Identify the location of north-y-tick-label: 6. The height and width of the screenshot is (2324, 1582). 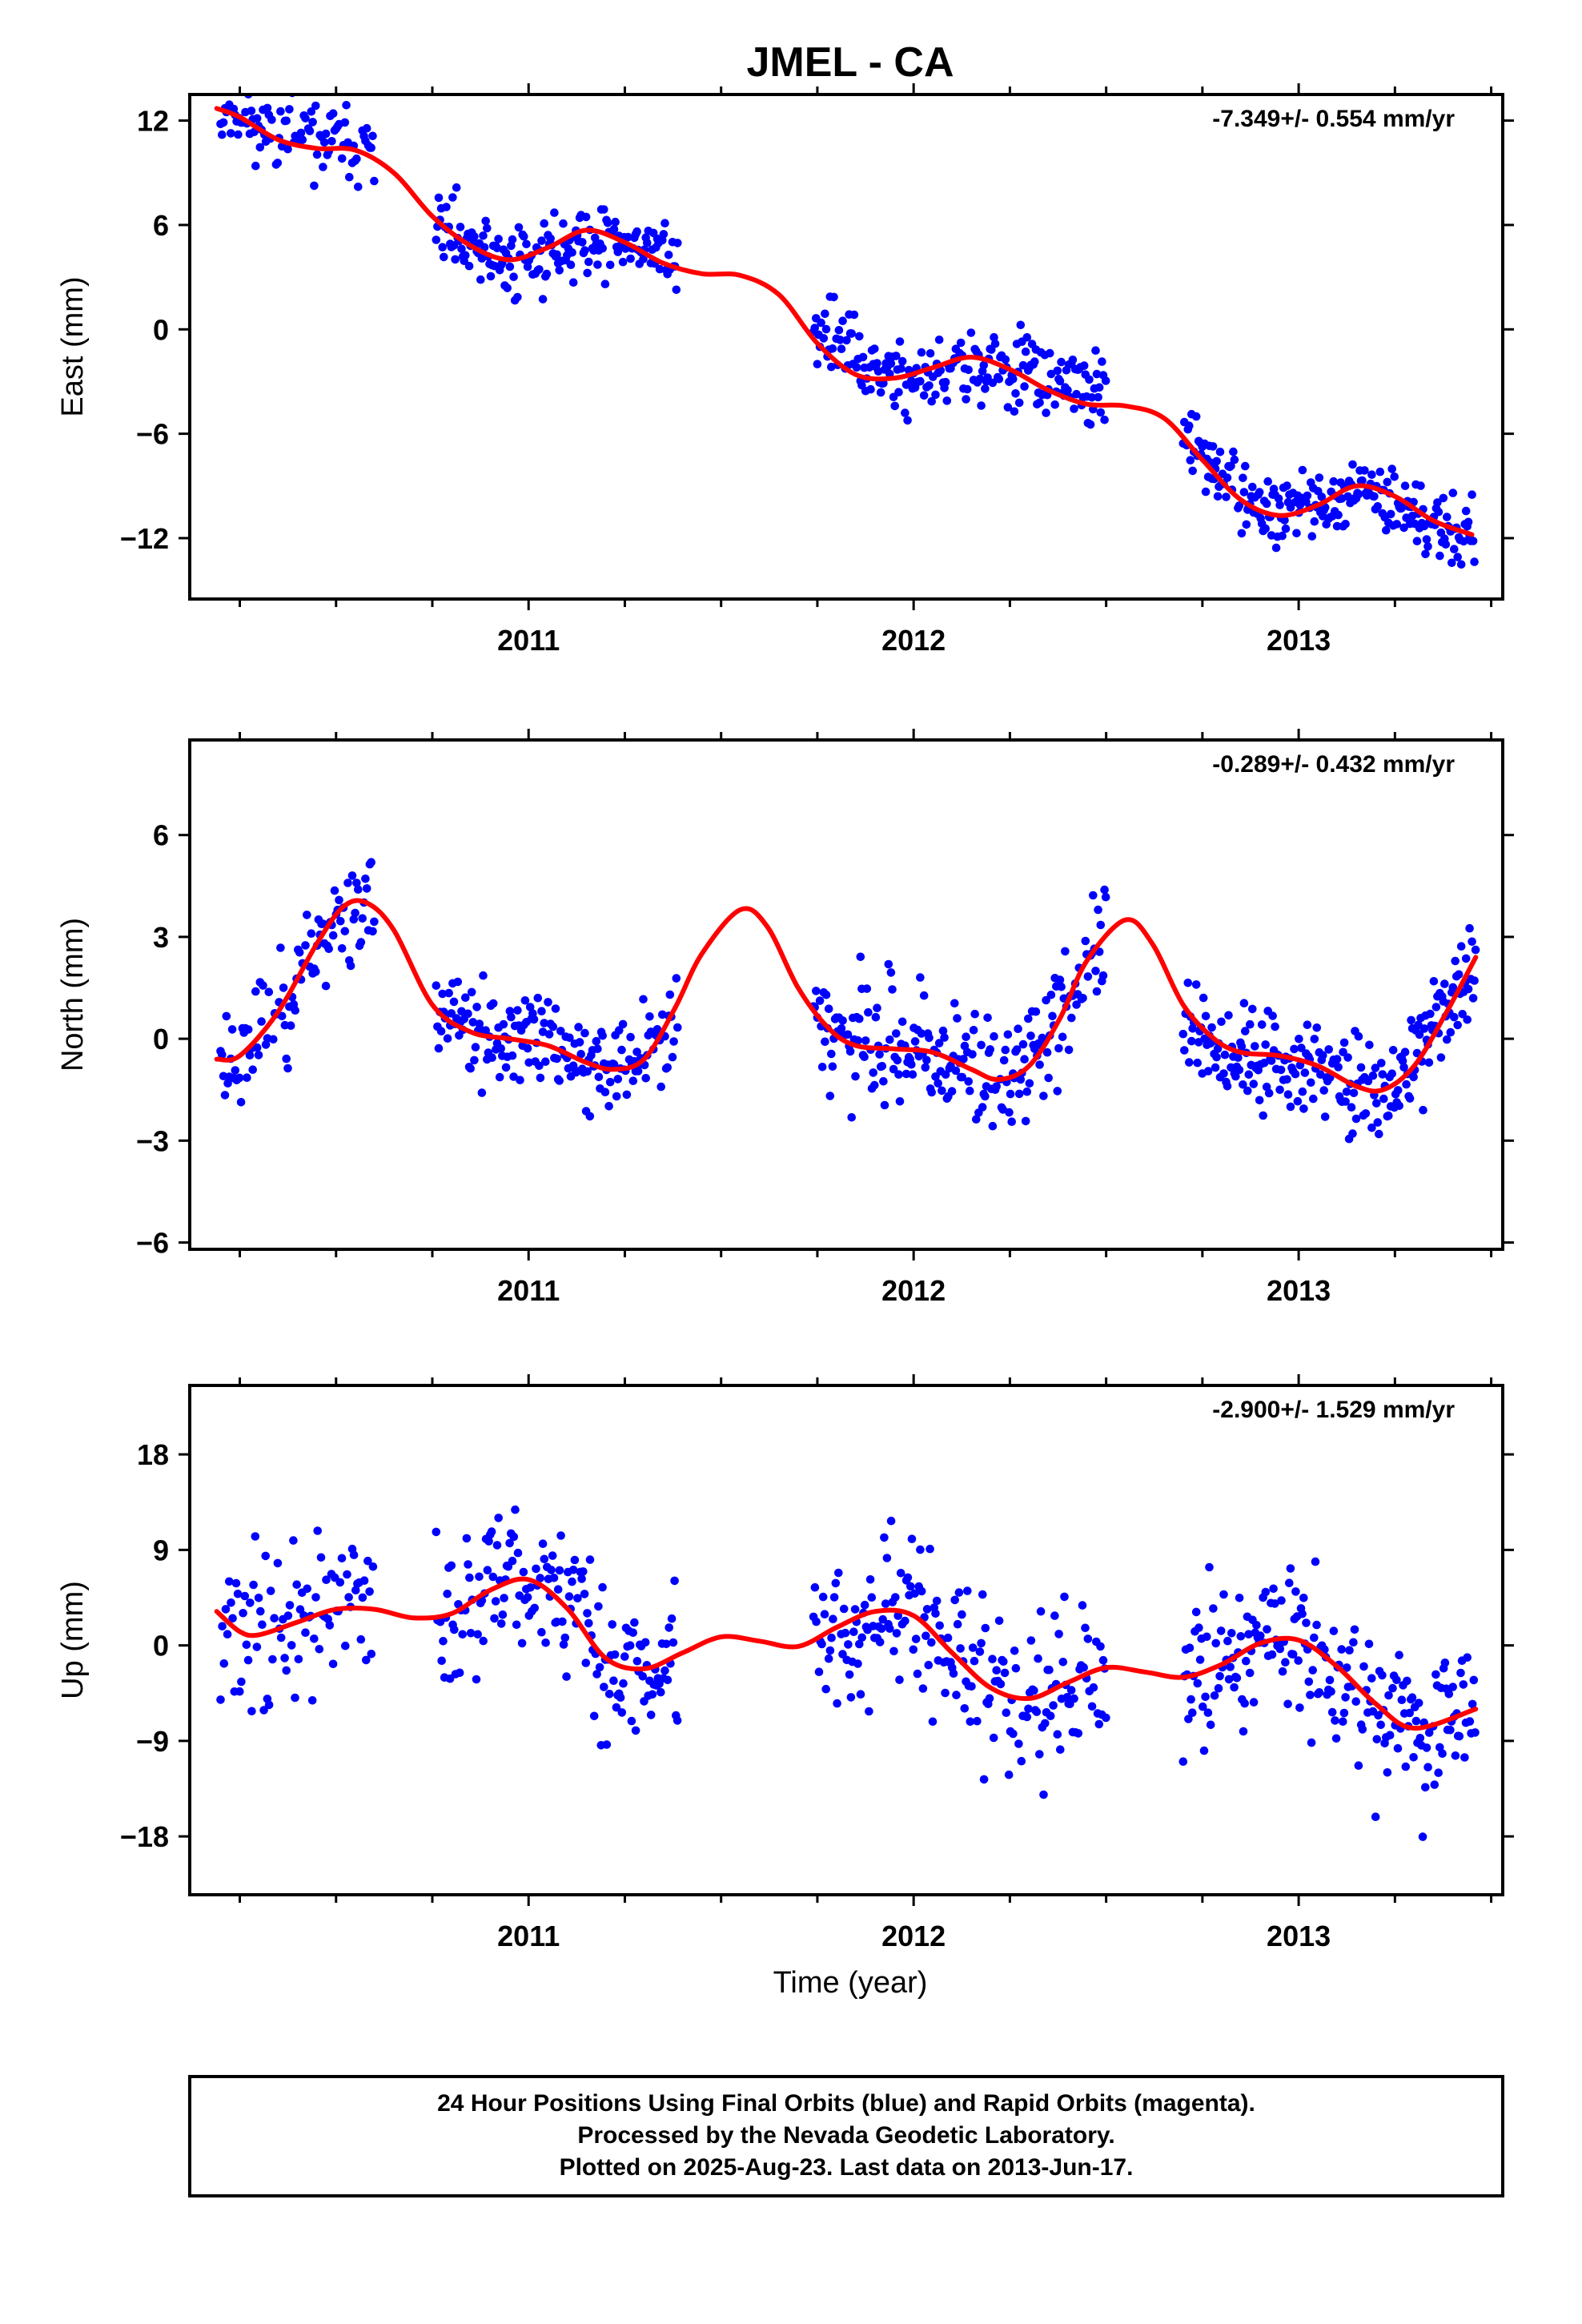
(161, 836).